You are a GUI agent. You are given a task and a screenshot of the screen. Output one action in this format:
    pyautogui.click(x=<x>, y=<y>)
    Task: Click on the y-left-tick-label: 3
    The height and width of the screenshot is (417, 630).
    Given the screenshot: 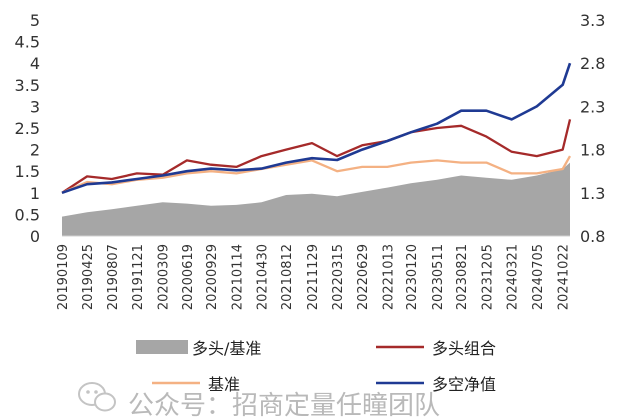 What is the action you would take?
    pyautogui.click(x=35, y=106)
    